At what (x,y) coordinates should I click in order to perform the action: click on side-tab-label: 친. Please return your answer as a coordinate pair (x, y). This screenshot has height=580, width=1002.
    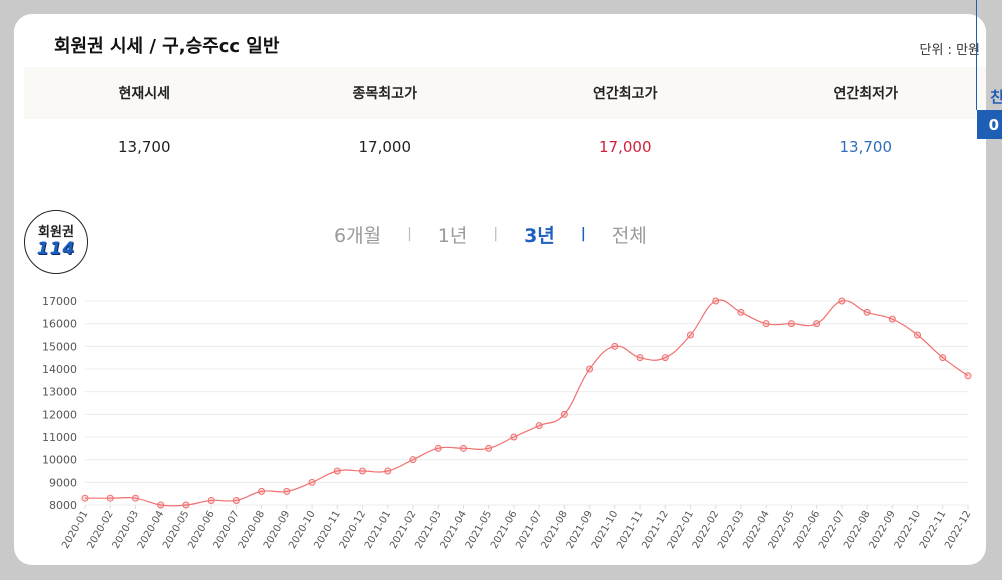
    Looking at the image, I should click on (996, 97).